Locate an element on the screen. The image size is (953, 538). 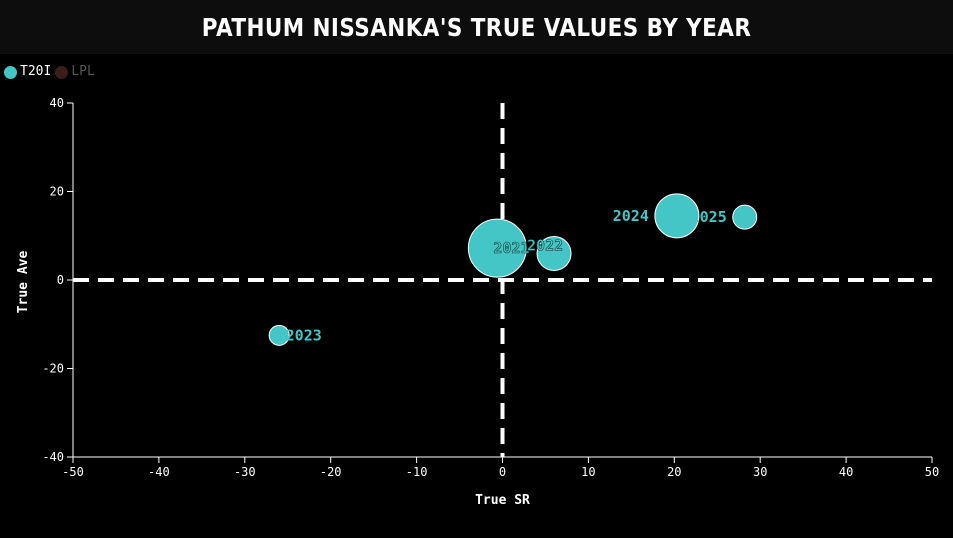
x-tick-label: 20 is located at coordinates (674, 472).